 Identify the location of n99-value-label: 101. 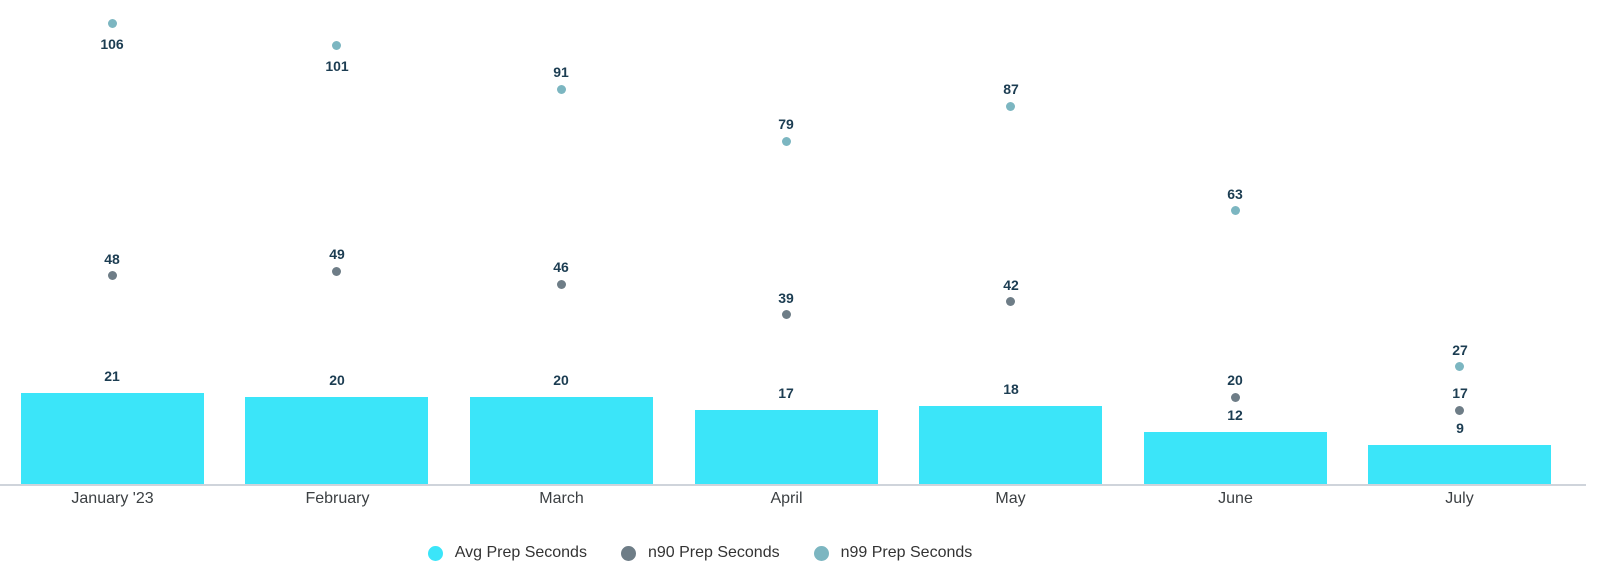
(337, 66).